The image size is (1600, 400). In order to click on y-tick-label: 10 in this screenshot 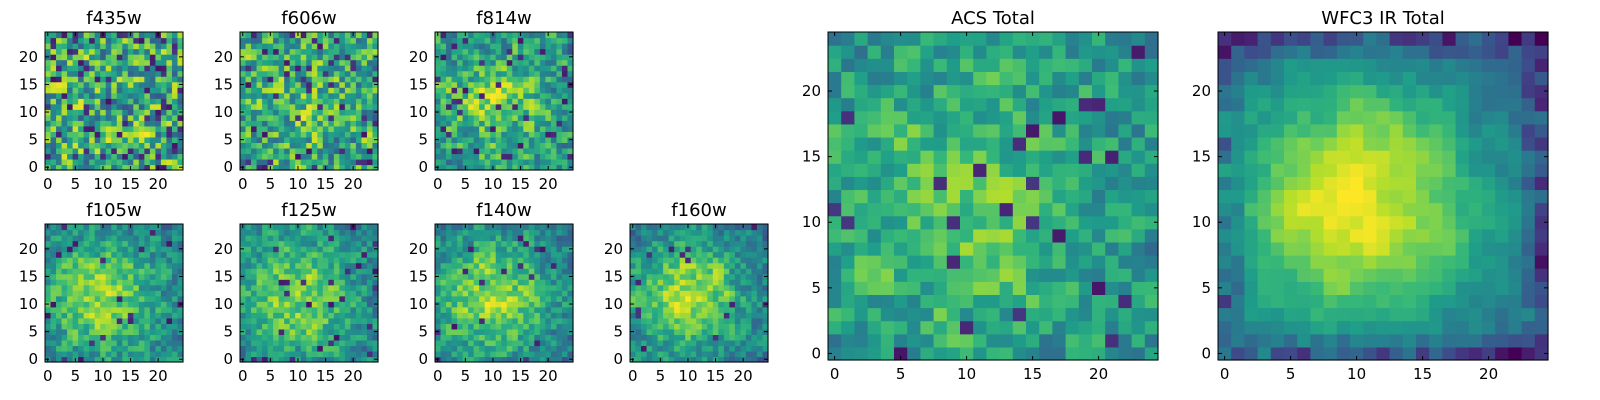, I will do `click(418, 304)`.